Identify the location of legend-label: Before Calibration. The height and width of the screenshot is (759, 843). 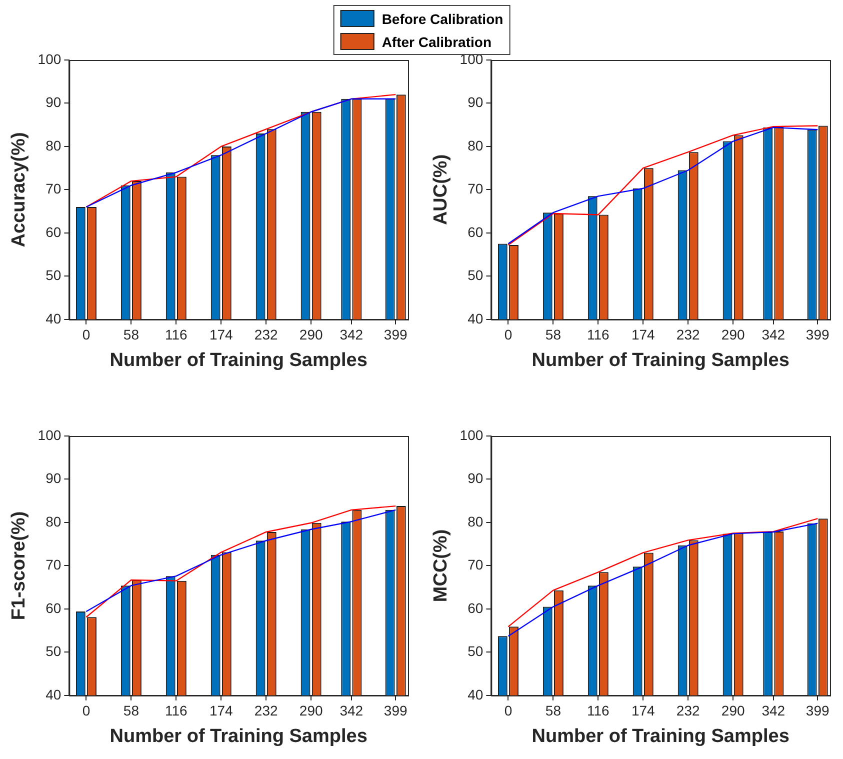
(443, 18).